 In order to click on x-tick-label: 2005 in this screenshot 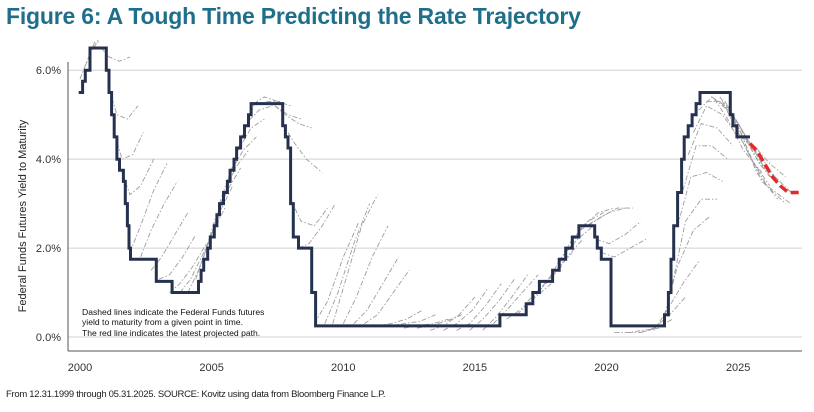, I will do `click(211, 368)`.